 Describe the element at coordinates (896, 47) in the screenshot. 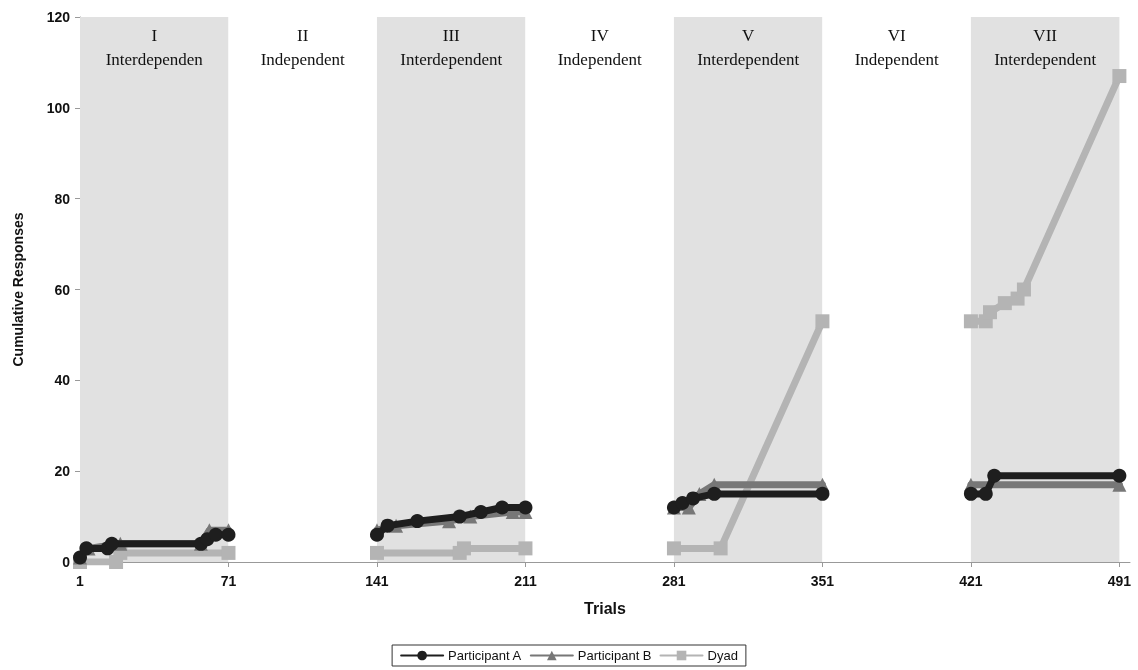

I see `band-label: VI Independent` at that location.